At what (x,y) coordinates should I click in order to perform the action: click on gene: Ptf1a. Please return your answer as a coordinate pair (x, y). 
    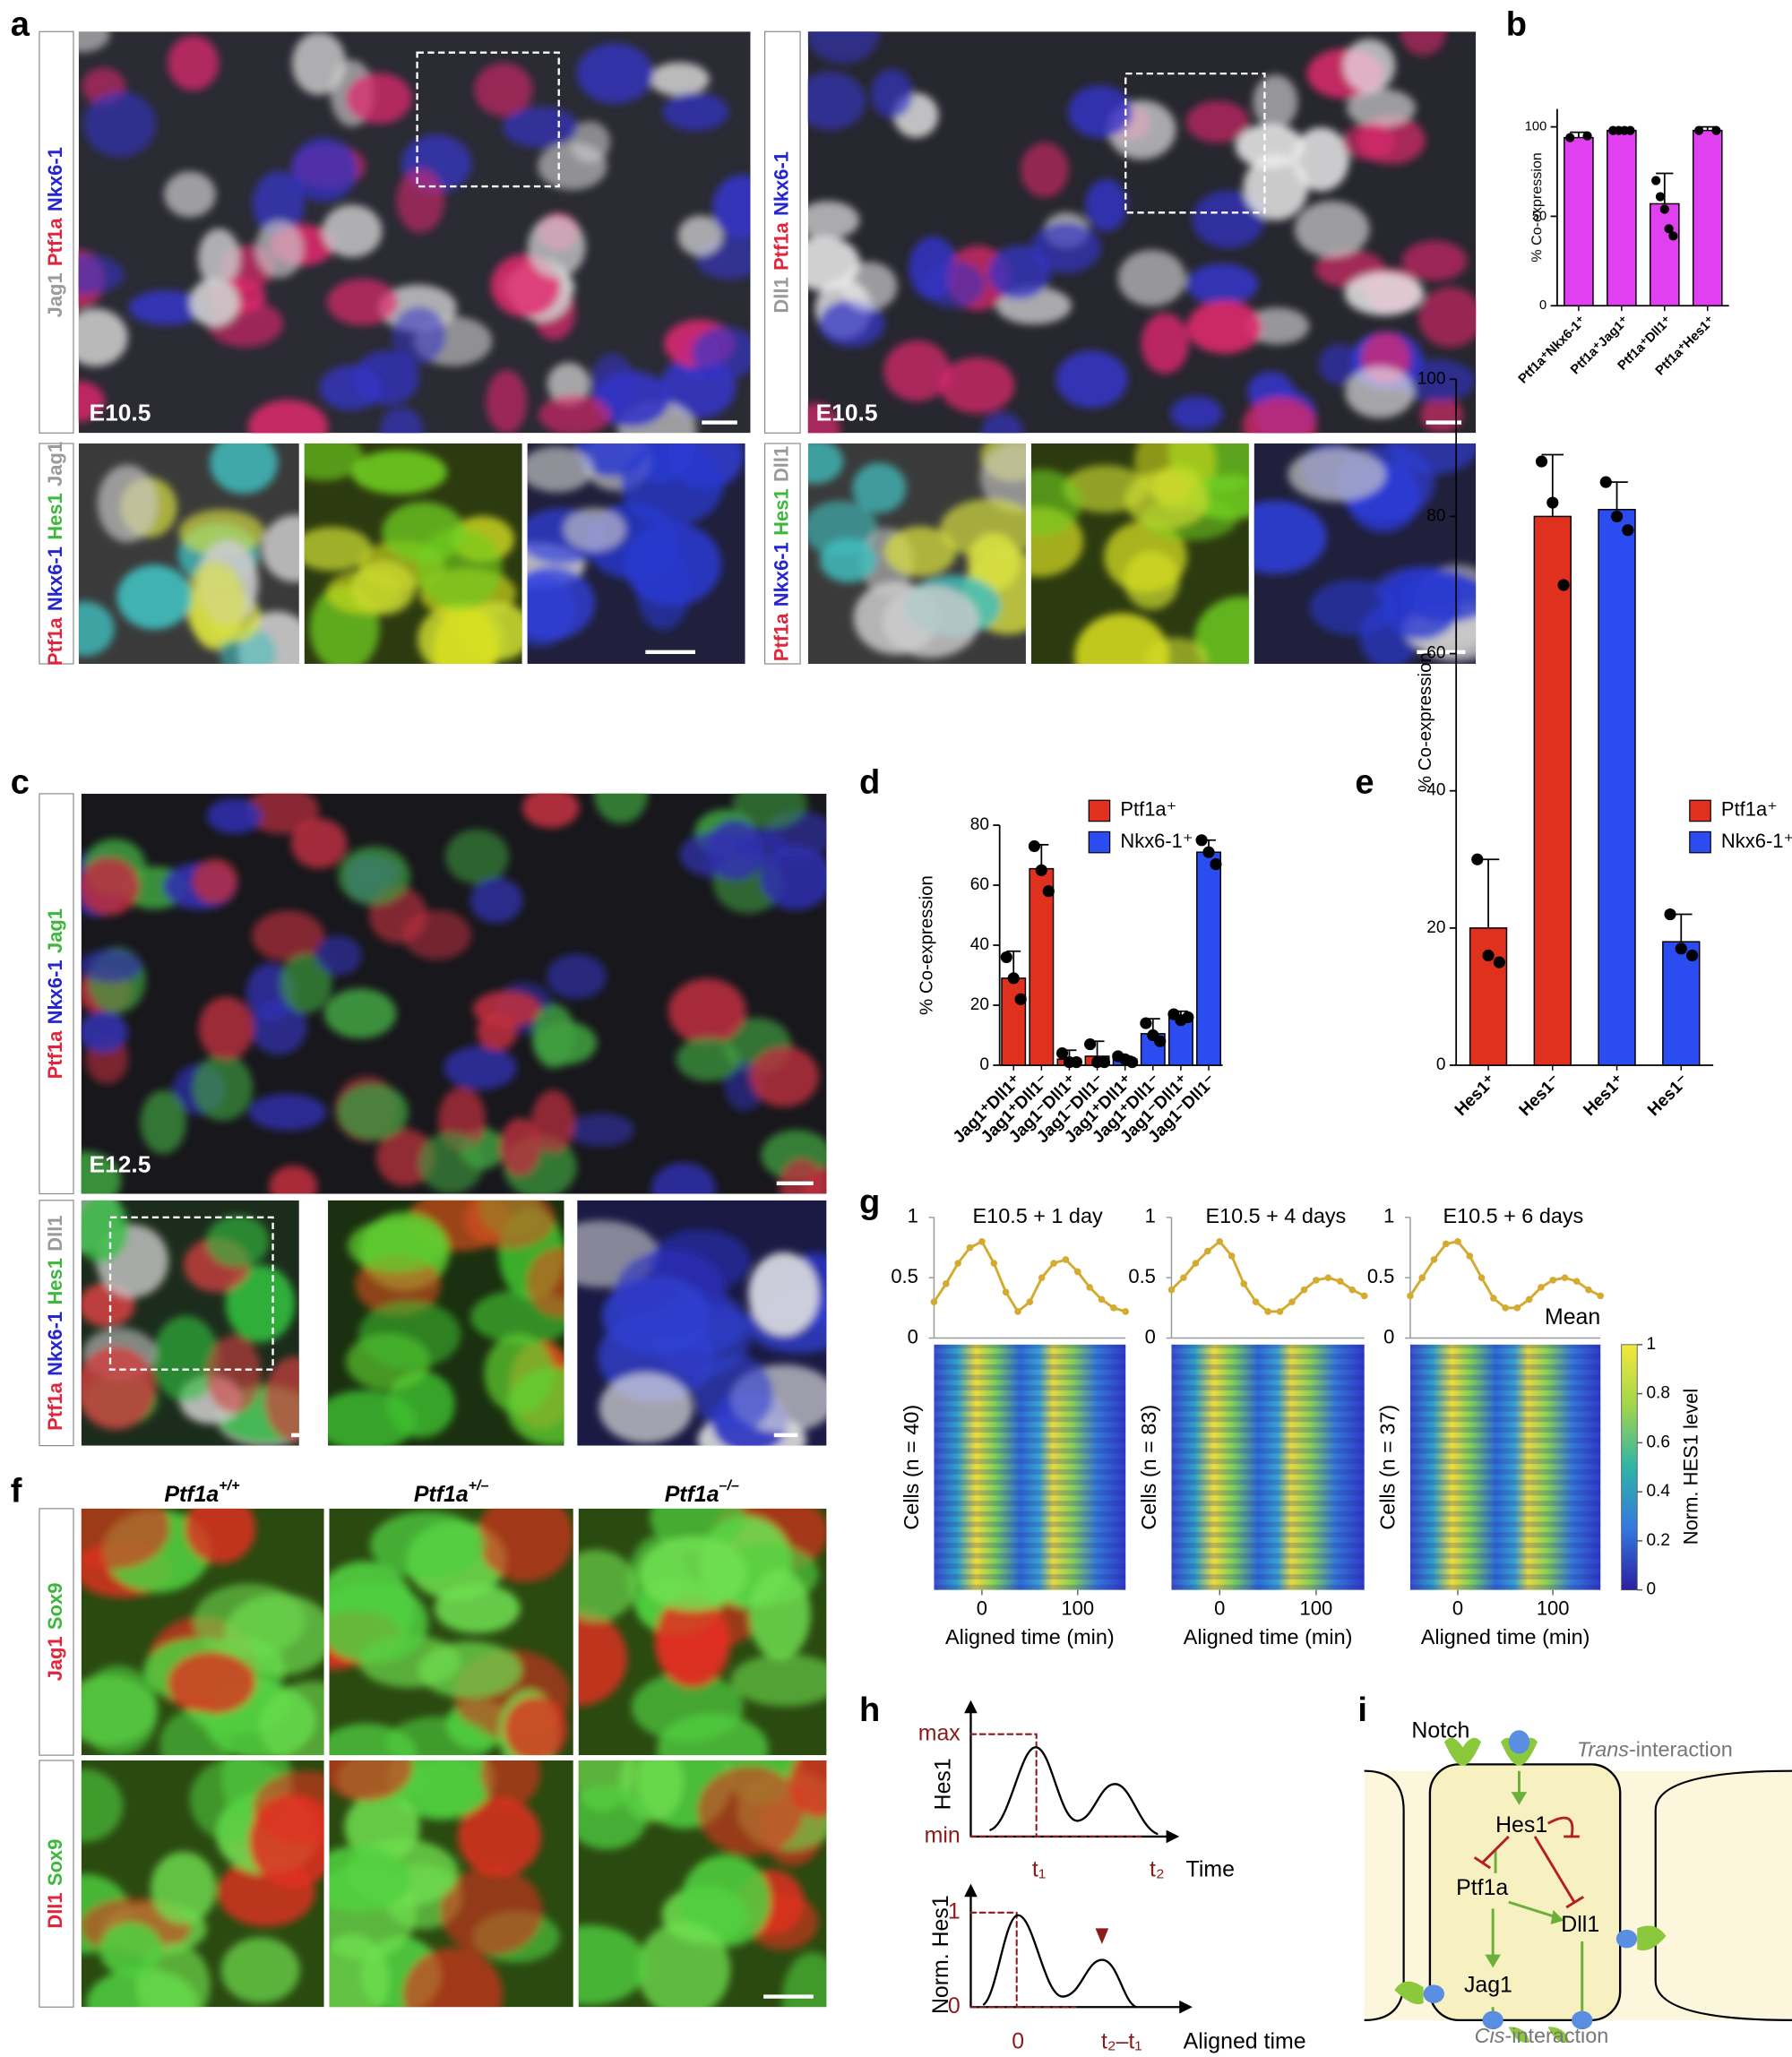
    Looking at the image, I should click on (441, 1494).